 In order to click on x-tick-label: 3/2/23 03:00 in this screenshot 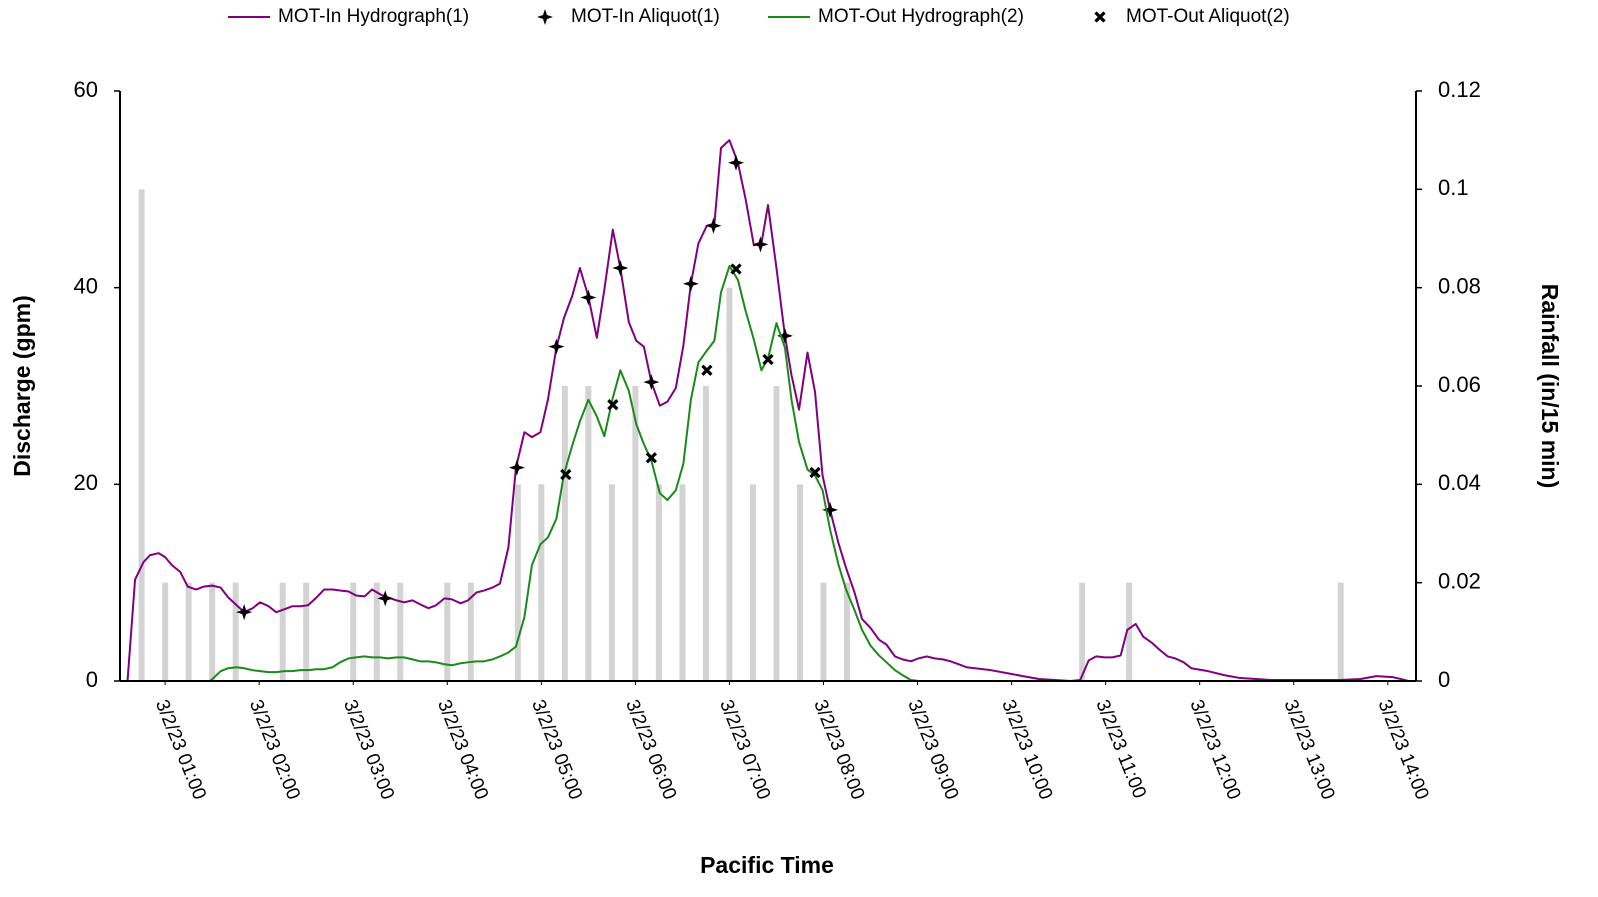, I will do `click(368, 750)`.